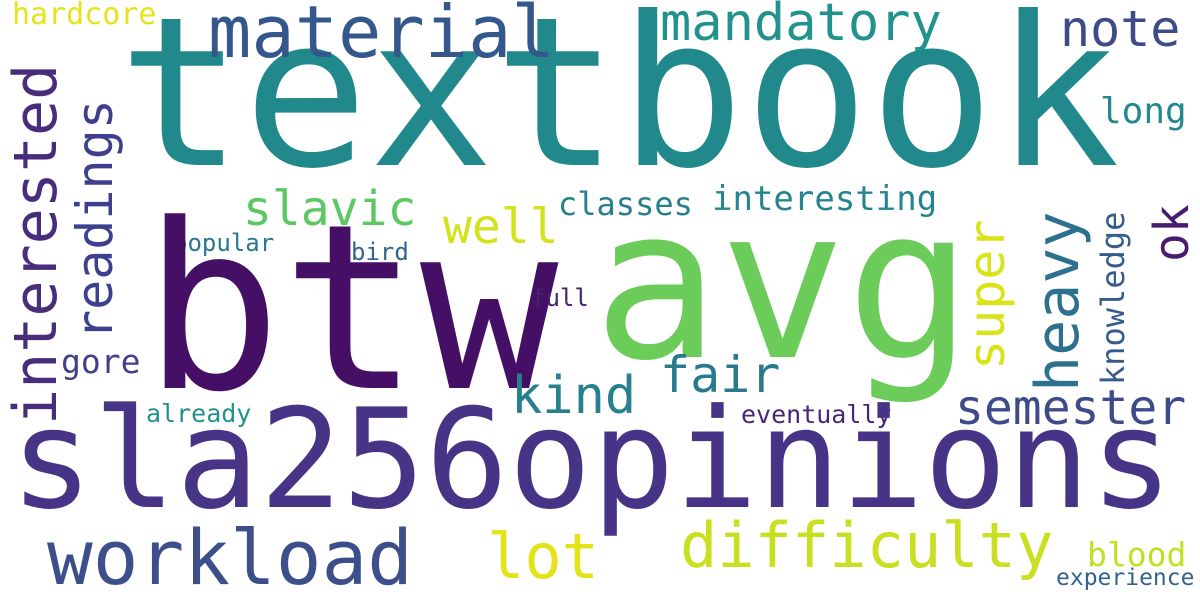  Describe the element at coordinates (1137, 554) in the screenshot. I see `word-blood: blood` at that location.